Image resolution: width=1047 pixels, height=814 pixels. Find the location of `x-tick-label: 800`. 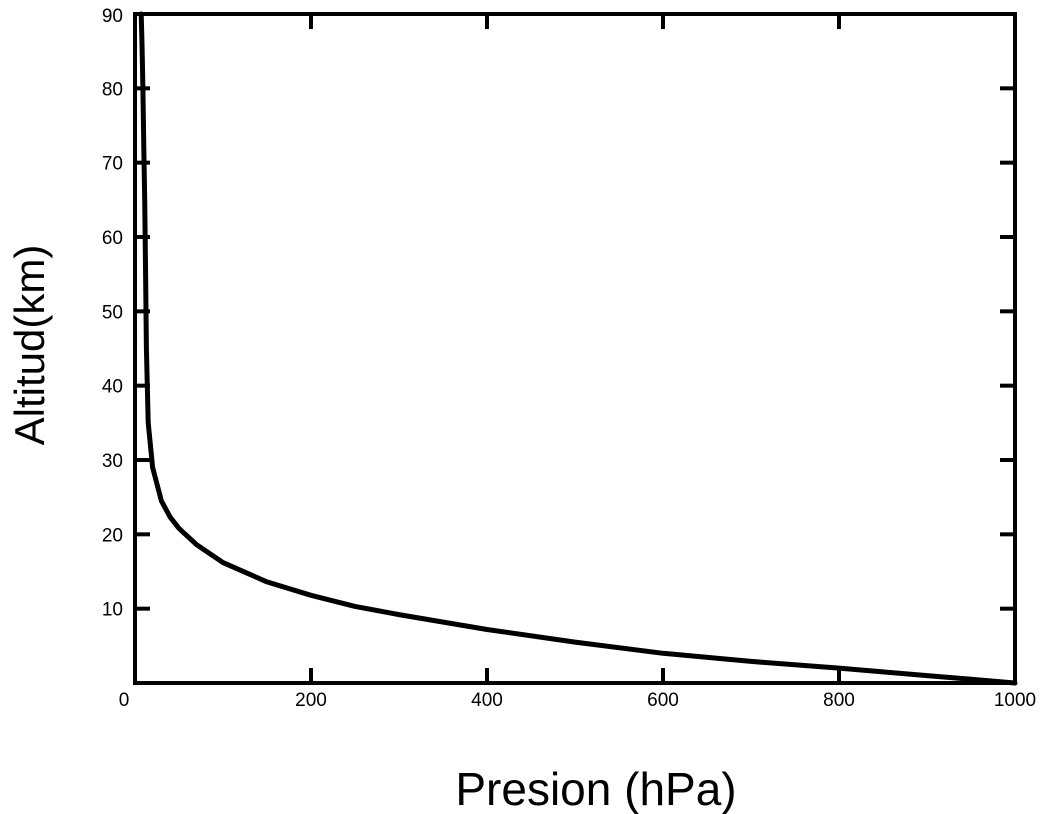

x-tick-label: 800 is located at coordinates (839, 700).